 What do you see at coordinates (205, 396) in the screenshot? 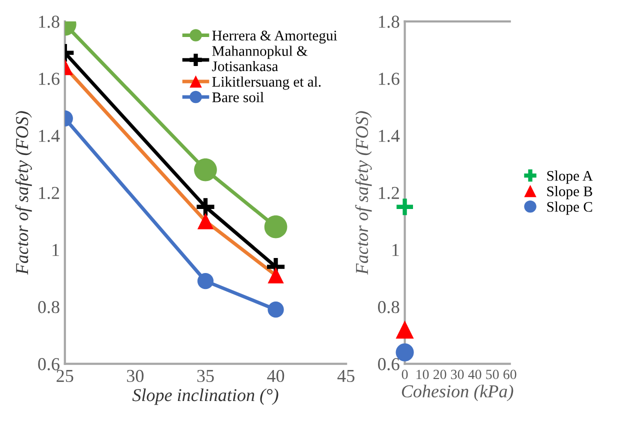
I see `x-axis-title: Slope inclination (°)` at bounding box center [205, 396].